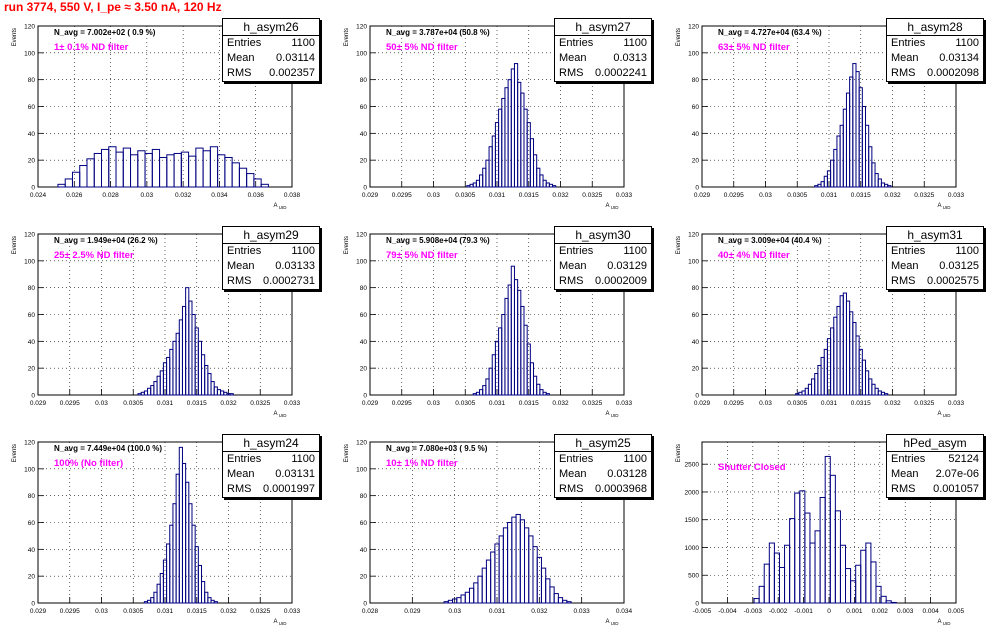  Describe the element at coordinates (754, 255) in the screenshot. I see `filter-annotation: 40± 4% ND filter` at that location.